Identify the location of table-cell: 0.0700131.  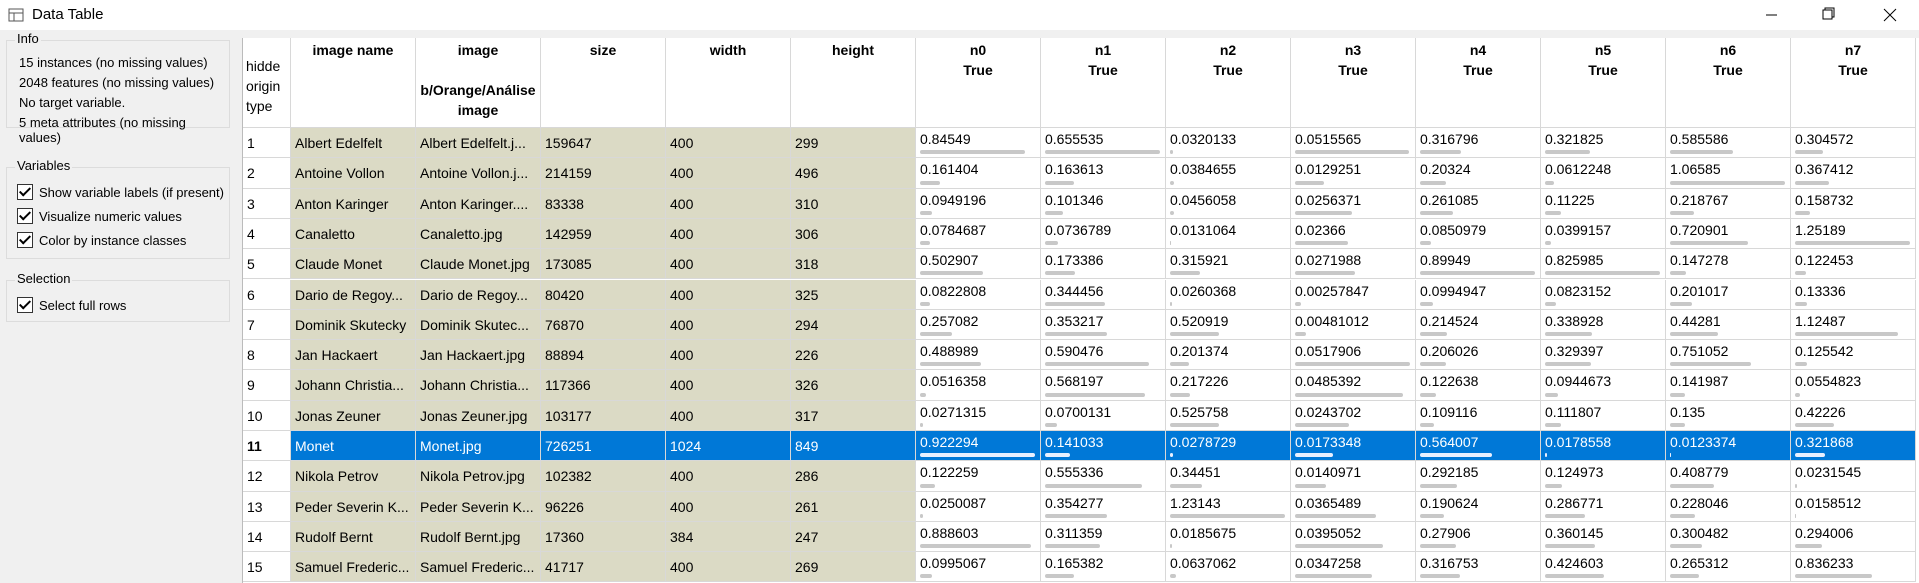
(1103, 415).